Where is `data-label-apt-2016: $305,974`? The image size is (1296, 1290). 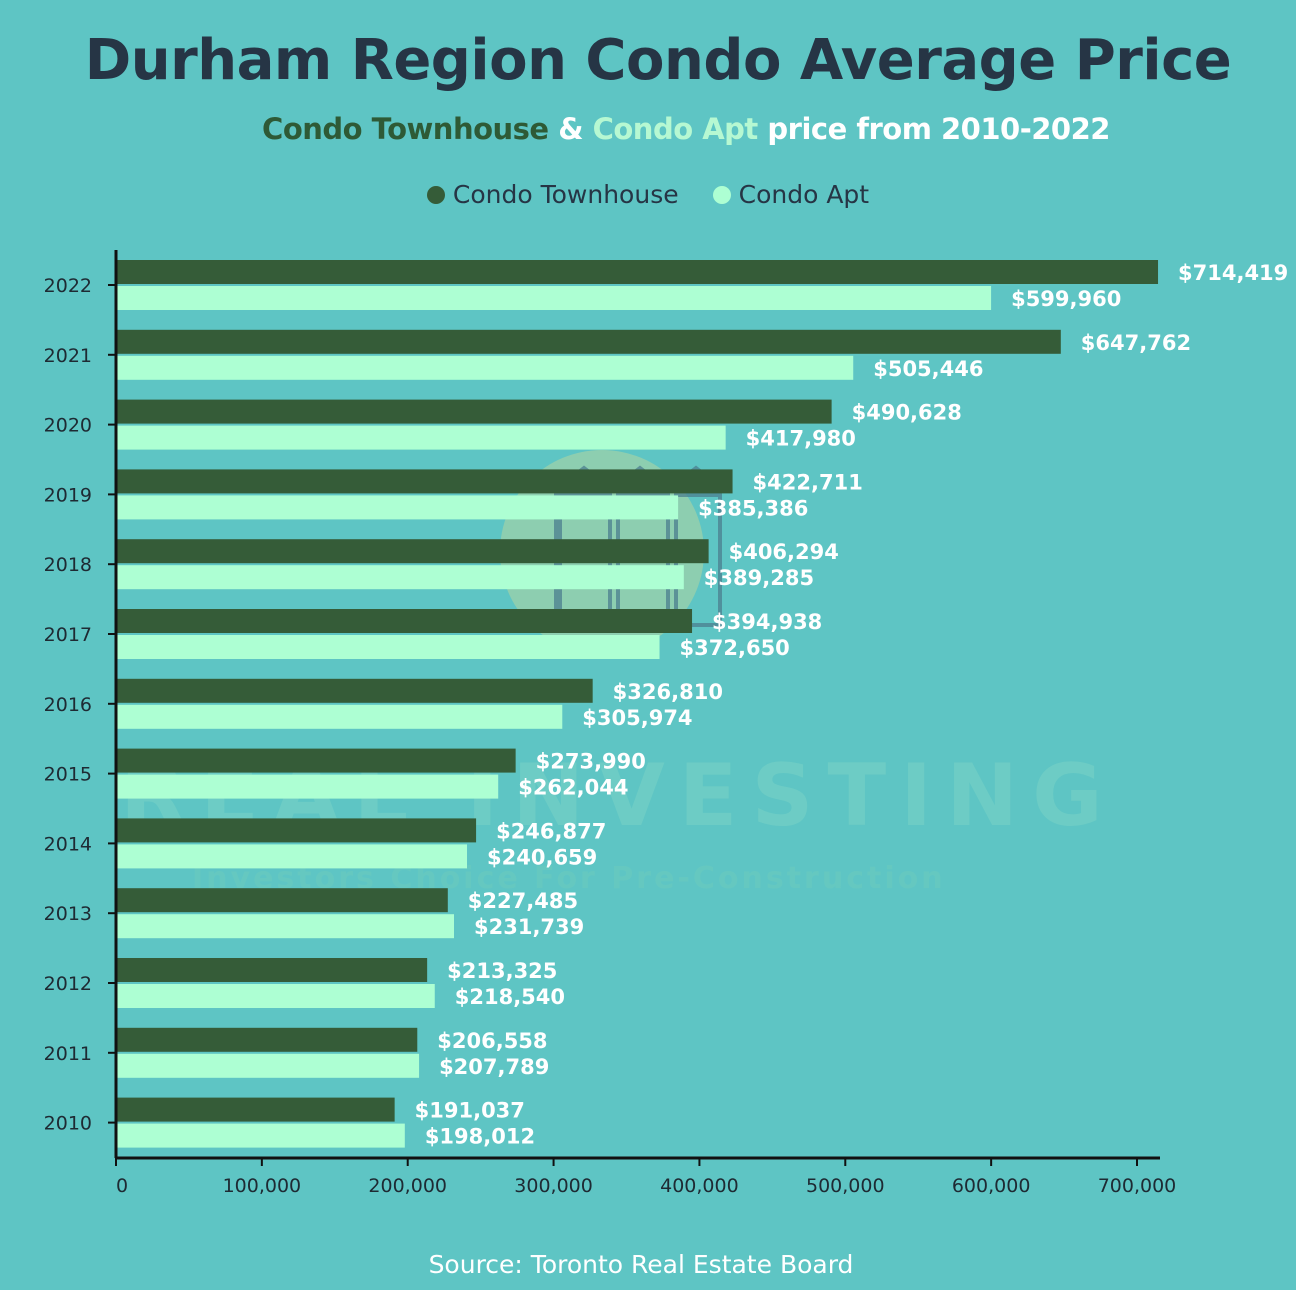
data-label-apt-2016: $305,974 is located at coordinates (637, 718).